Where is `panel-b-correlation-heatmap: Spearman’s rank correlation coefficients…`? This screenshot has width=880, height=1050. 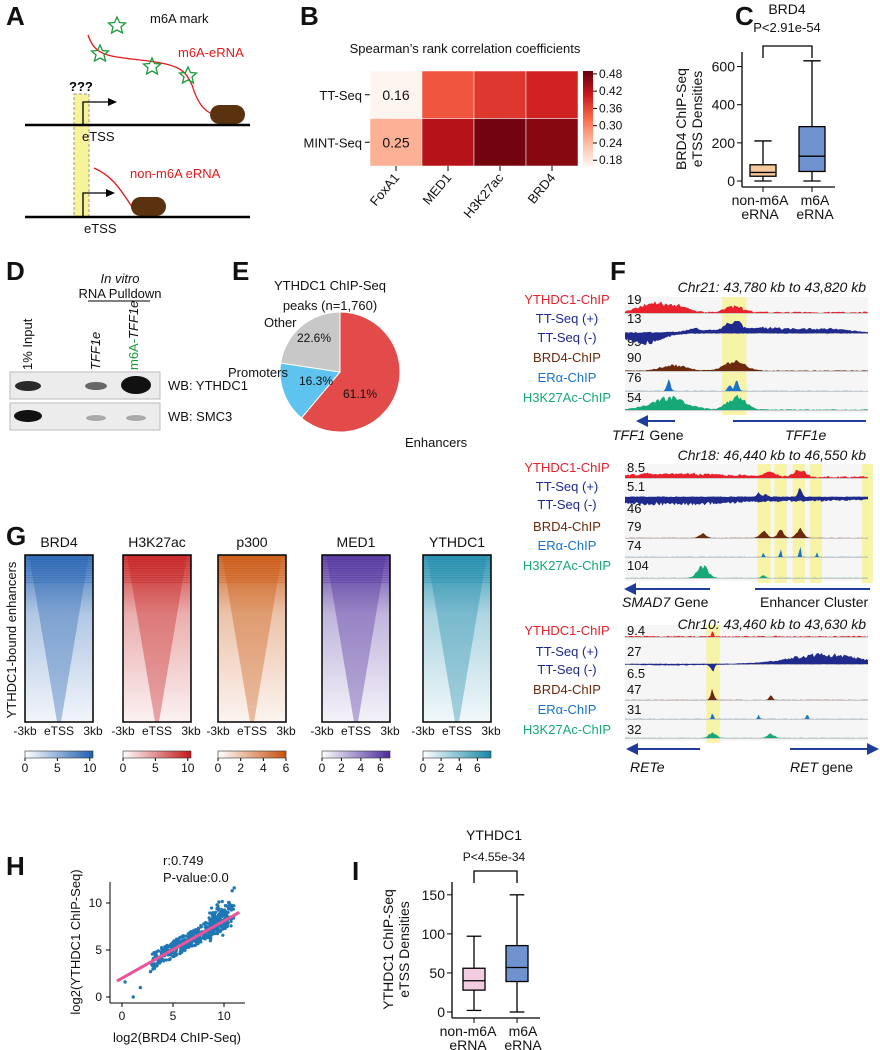 panel-b-correlation-heatmap: Spearman’s rank correlation coefficients… is located at coordinates (462, 131).